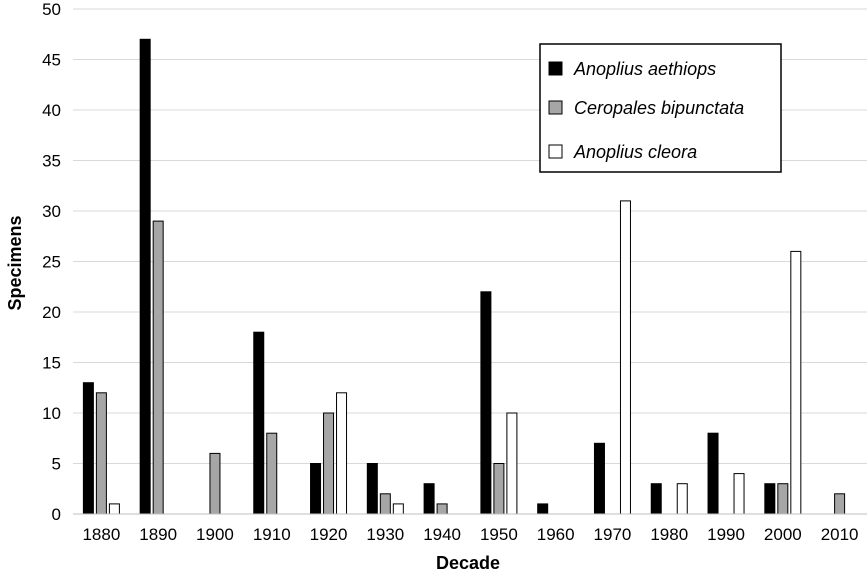 The height and width of the screenshot is (579, 867). I want to click on legend-frame, so click(660, 108).